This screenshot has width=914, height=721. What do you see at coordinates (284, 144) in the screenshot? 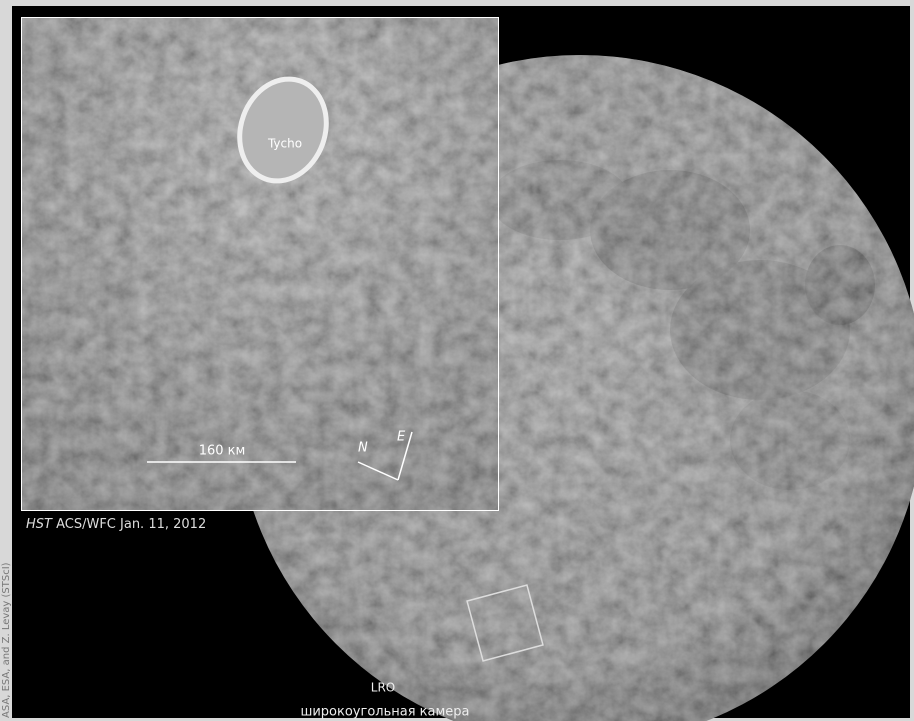
I see `crater-label: Tycho` at bounding box center [284, 144].